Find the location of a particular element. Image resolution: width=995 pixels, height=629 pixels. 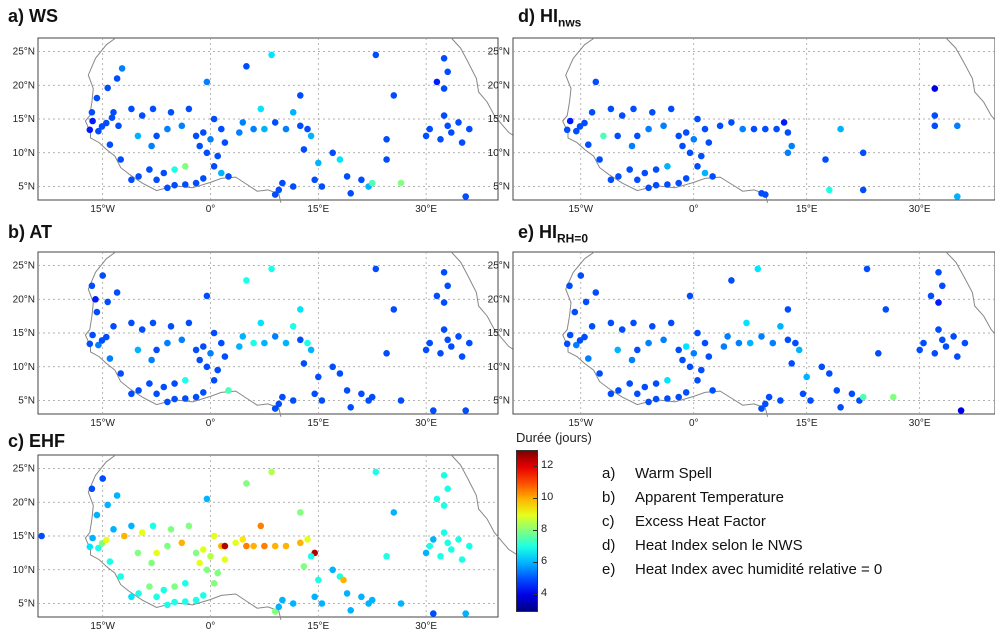

map-a-lon-tick-label: 0° is located at coordinates (211, 209).